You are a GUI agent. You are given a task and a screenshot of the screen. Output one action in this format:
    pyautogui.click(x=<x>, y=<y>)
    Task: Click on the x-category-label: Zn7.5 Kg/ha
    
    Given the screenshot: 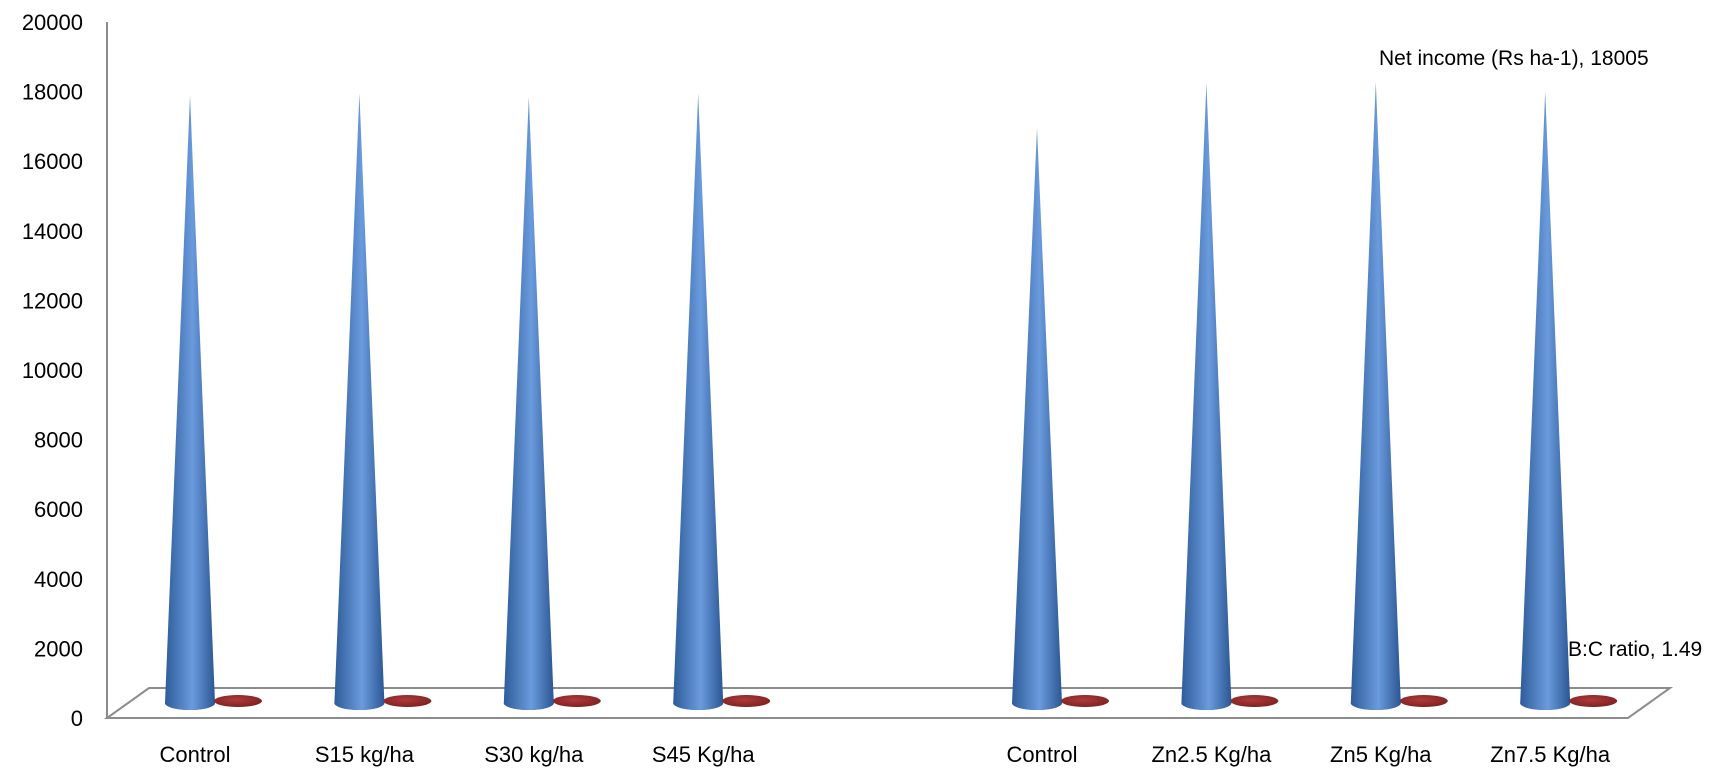 What is the action you would take?
    pyautogui.click(x=1550, y=754)
    